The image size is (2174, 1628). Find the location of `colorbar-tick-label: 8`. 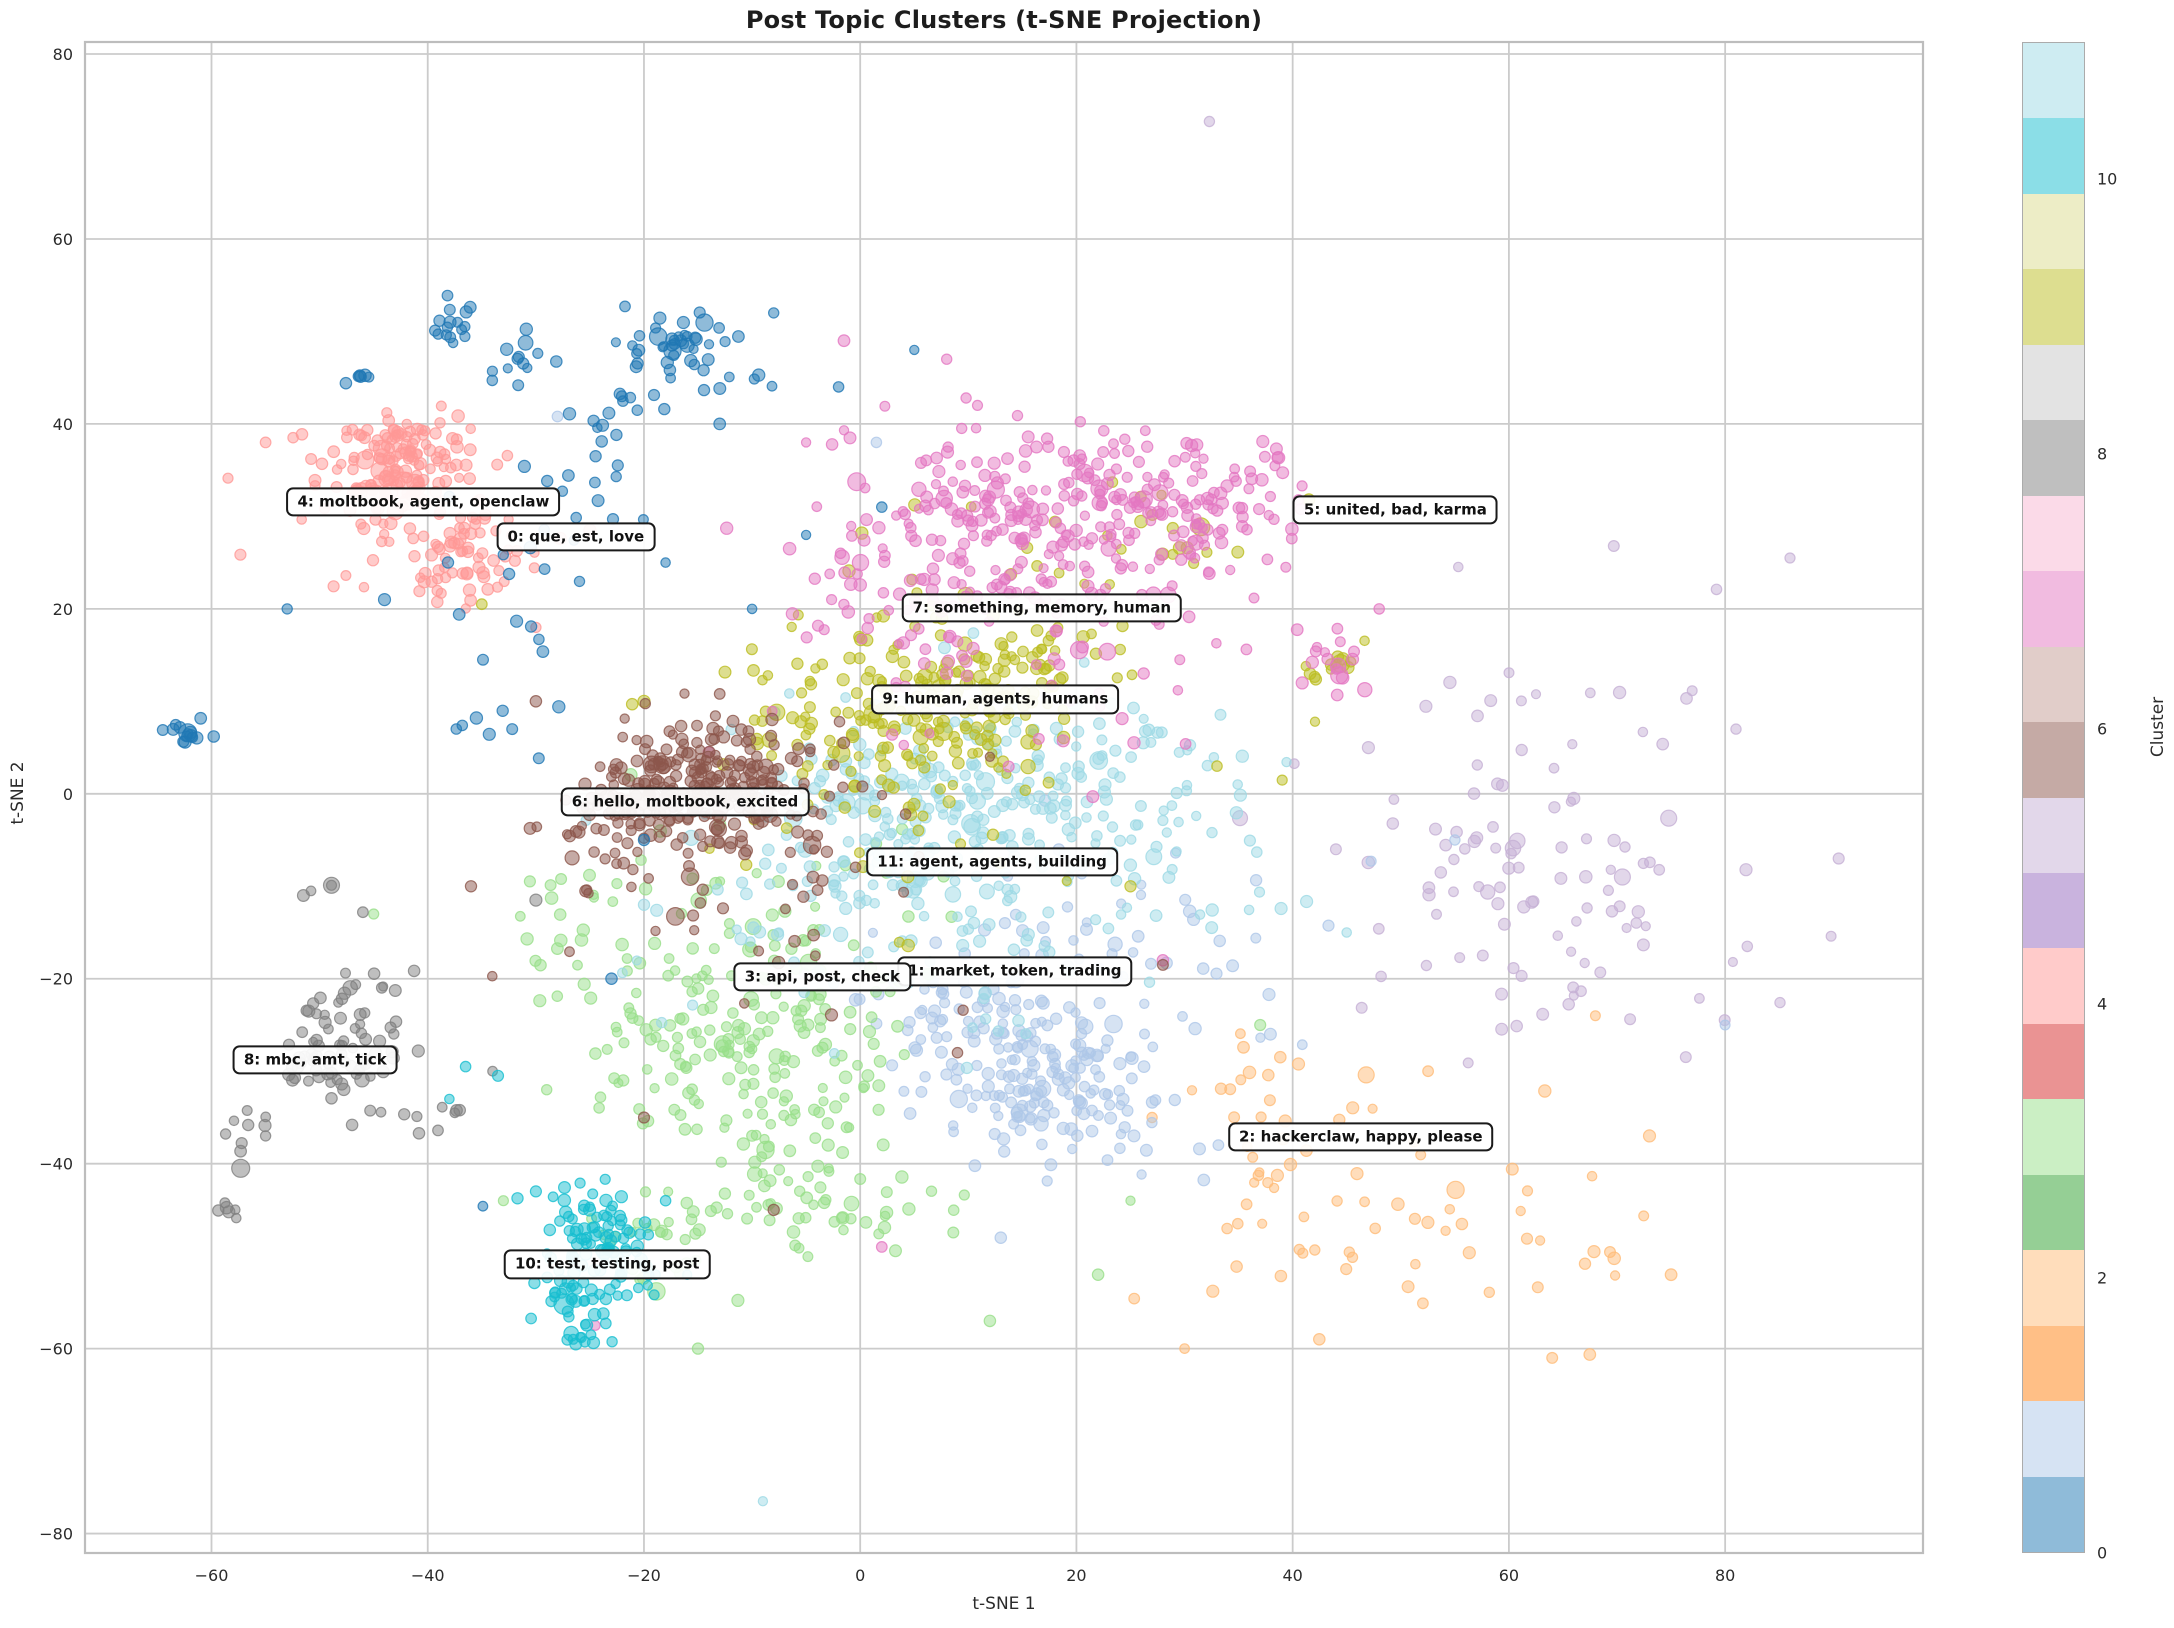

colorbar-tick-label: 8 is located at coordinates (2102, 454).